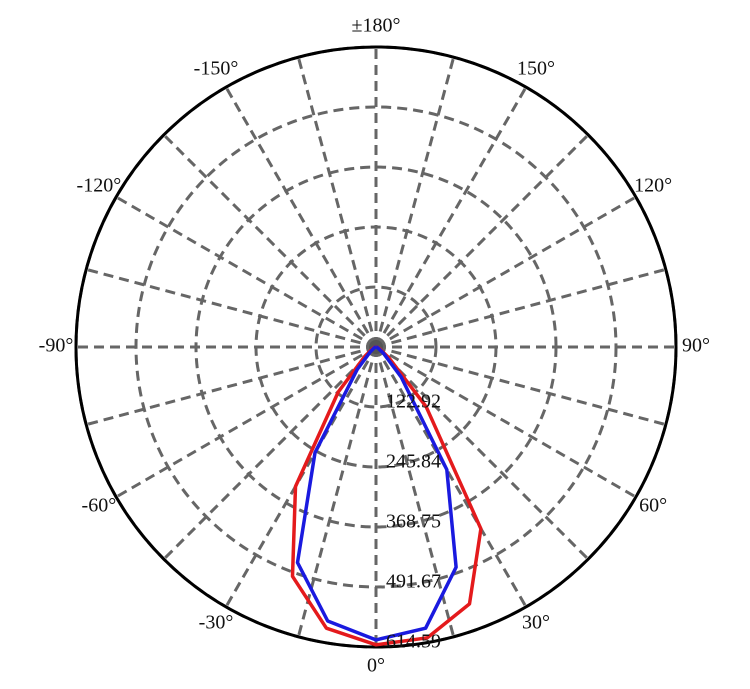  What do you see at coordinates (216, 68) in the screenshot?
I see `angle-label: -150°` at bounding box center [216, 68].